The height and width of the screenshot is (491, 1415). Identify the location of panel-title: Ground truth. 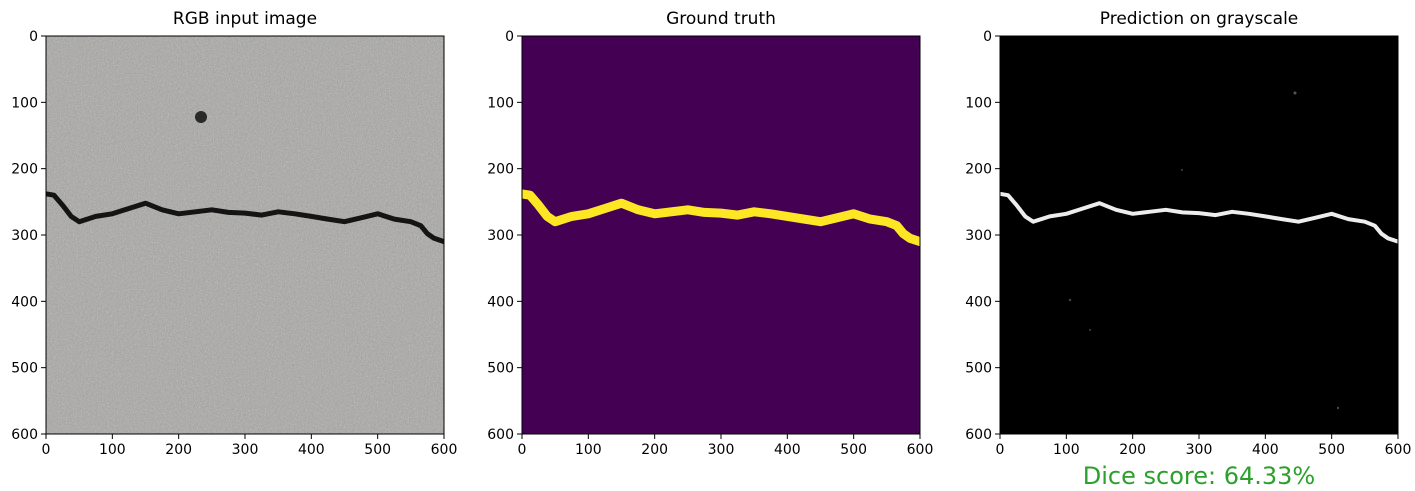
(721, 19).